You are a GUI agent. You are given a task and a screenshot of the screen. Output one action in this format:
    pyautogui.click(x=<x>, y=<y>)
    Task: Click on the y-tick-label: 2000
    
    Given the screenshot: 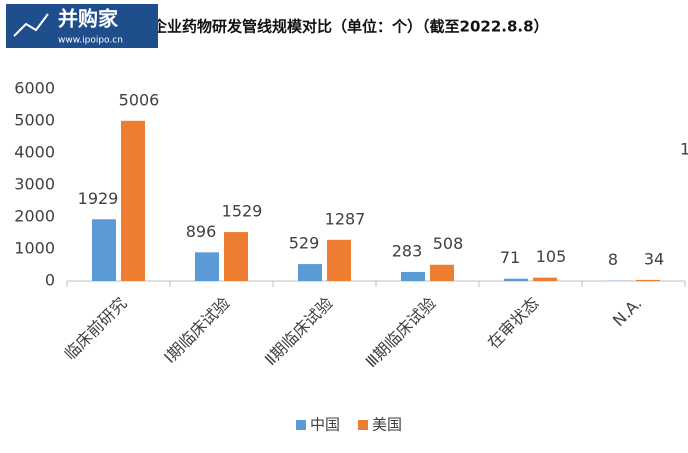 What is the action you would take?
    pyautogui.click(x=34, y=216)
    